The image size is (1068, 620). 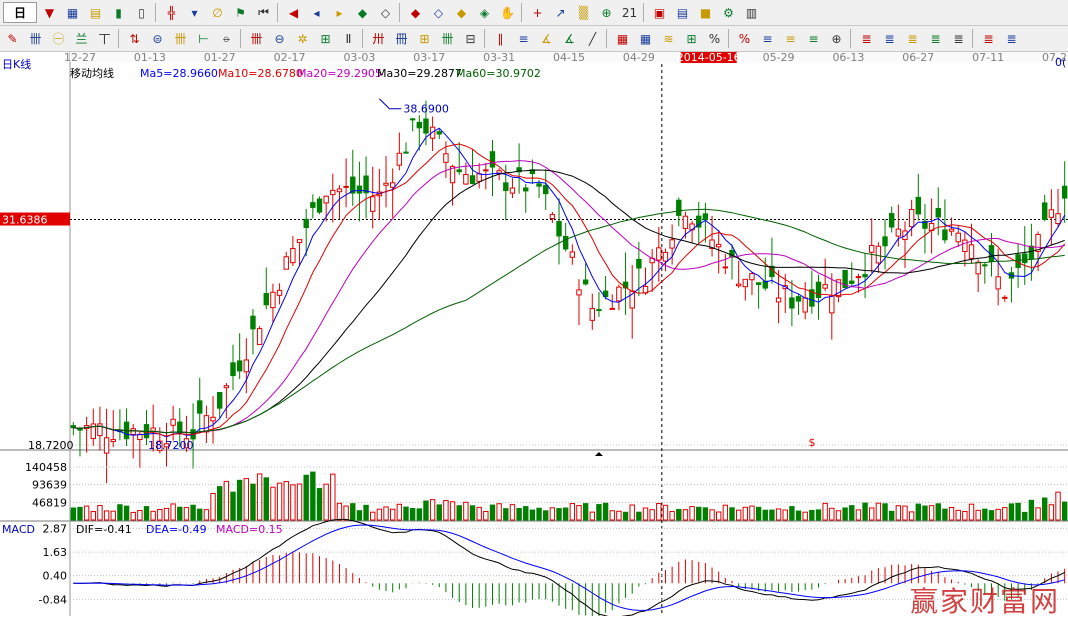 I want to click on first-page-icon: ⏮, so click(x=263, y=12).